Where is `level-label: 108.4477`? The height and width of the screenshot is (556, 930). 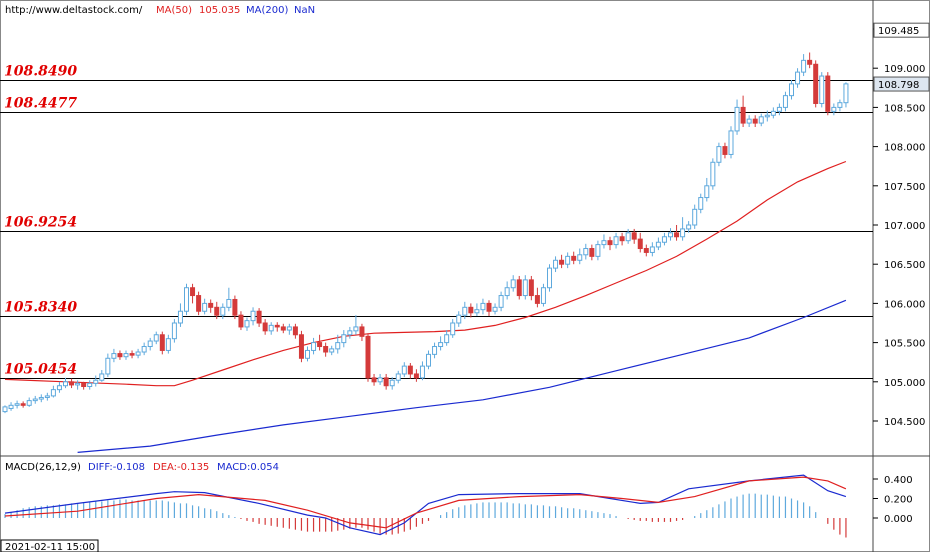 level-label: 108.4477 is located at coordinates (40, 104).